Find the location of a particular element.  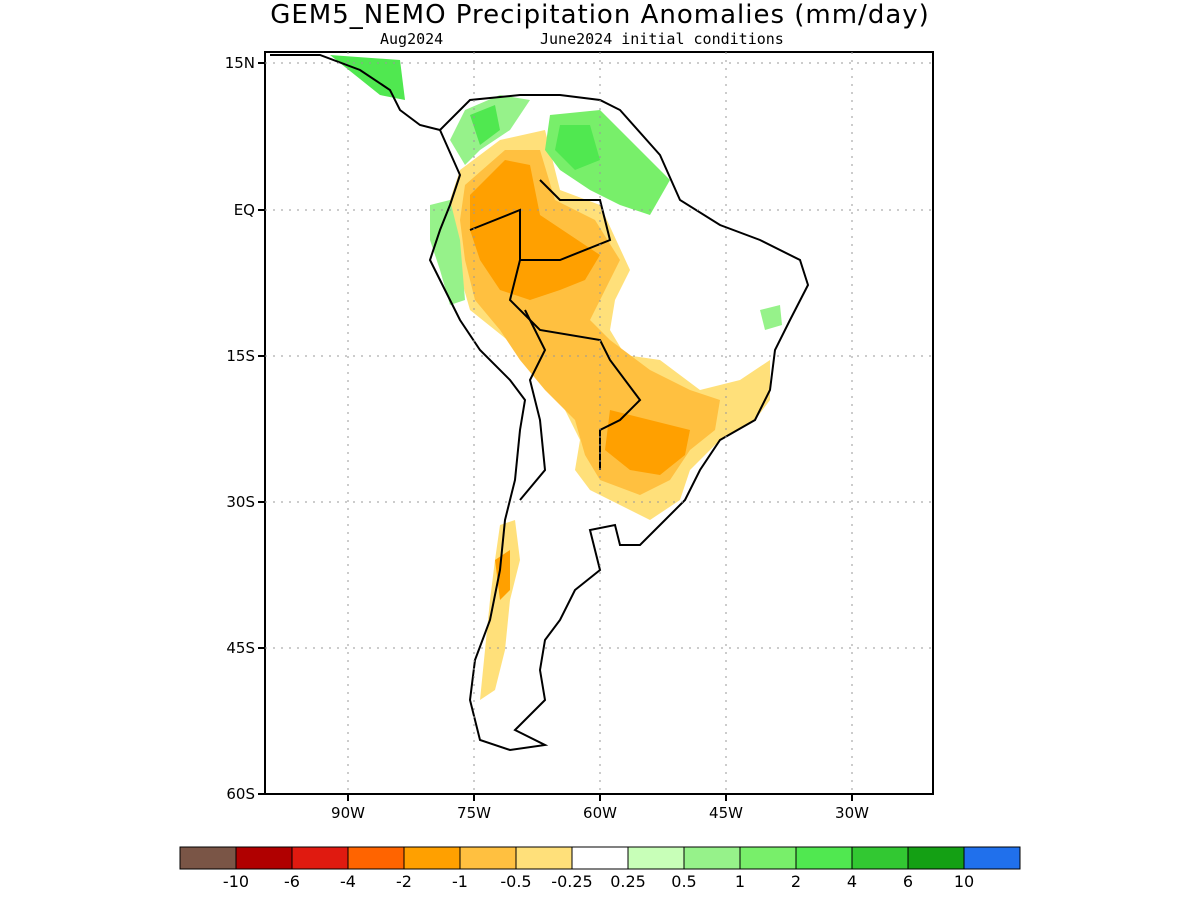

brazil-border is located at coordinates (575, 324).